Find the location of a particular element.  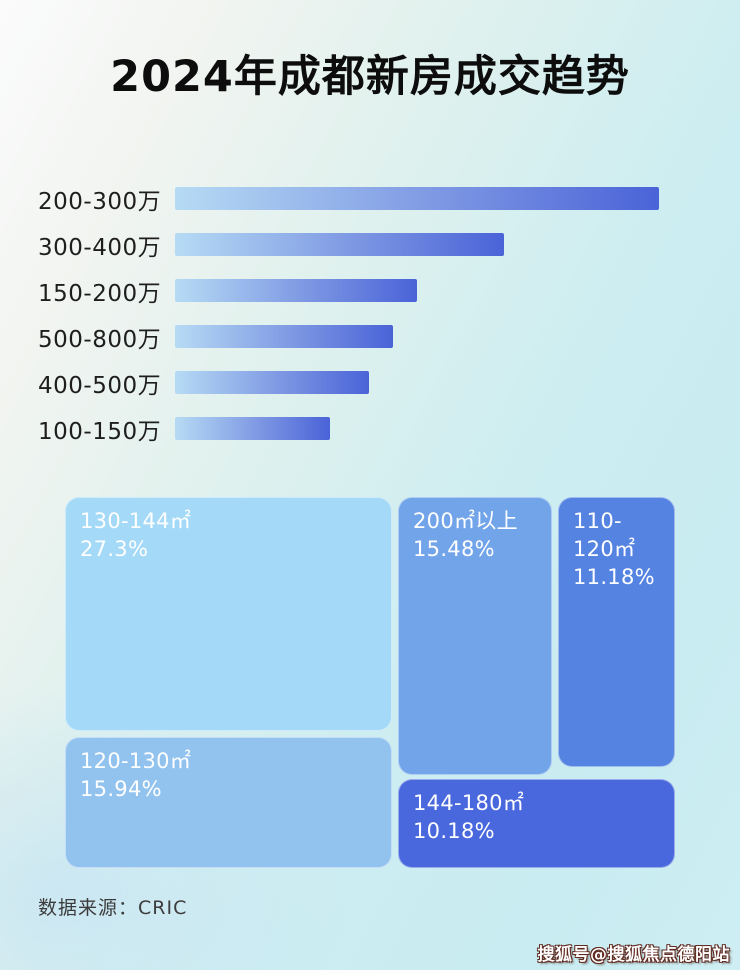

treemap-block: 144-180㎡ 10.18% is located at coordinates (536, 823).